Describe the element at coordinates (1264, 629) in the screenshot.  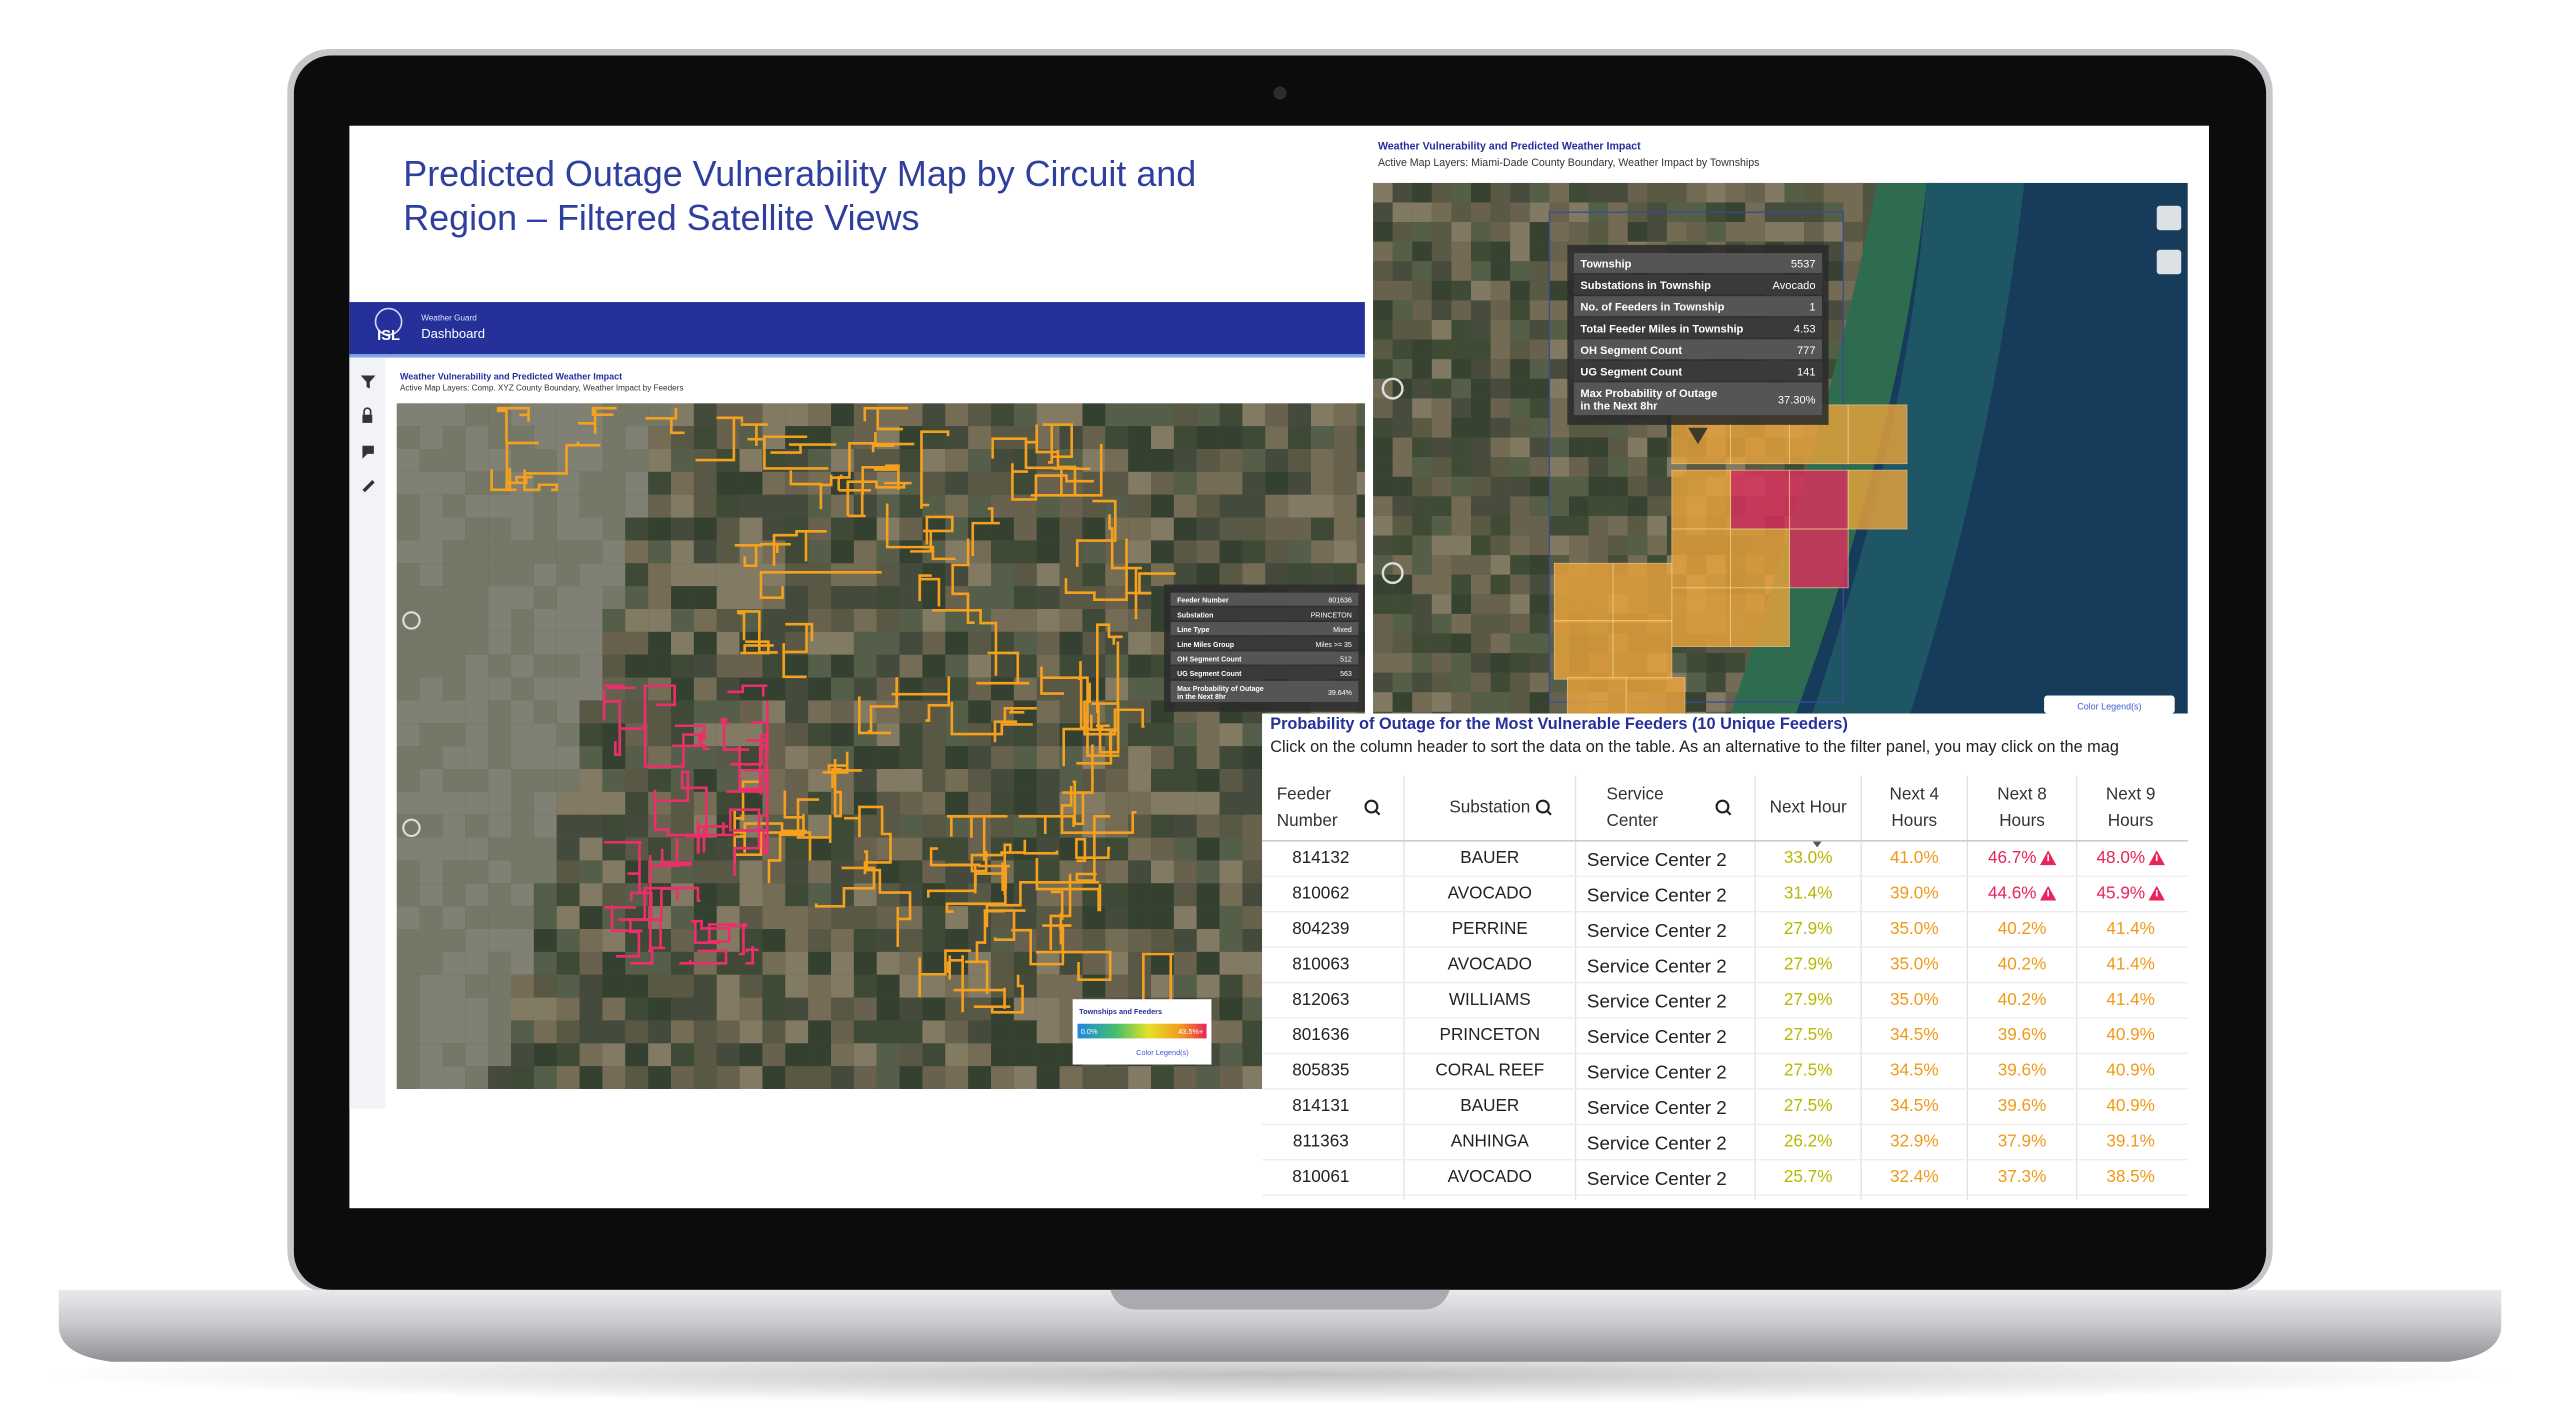
I see `tooltip-row` at that location.